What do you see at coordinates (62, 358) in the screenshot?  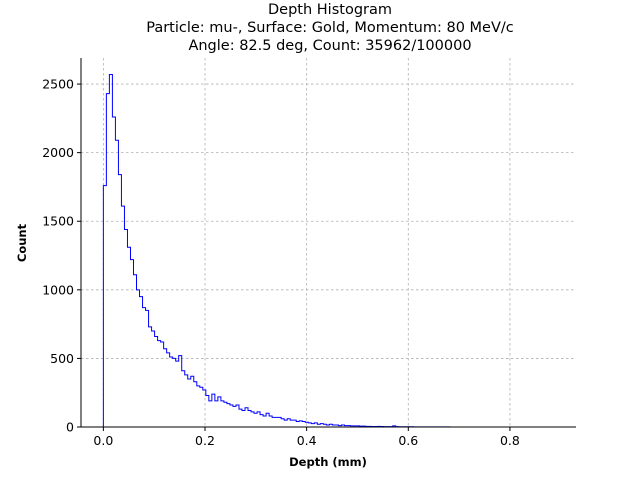 I see `y-tick-label: 500` at bounding box center [62, 358].